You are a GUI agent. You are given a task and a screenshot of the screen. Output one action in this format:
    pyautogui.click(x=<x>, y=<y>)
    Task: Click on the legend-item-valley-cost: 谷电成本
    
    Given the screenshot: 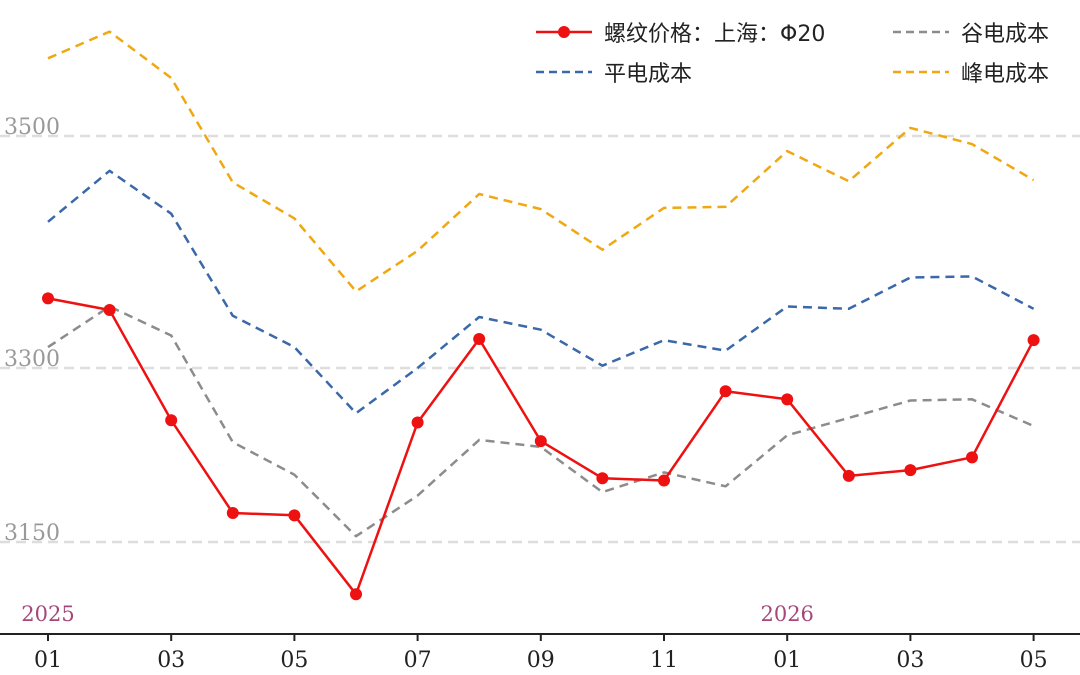 What is the action you would take?
    pyautogui.click(x=971, y=32)
    